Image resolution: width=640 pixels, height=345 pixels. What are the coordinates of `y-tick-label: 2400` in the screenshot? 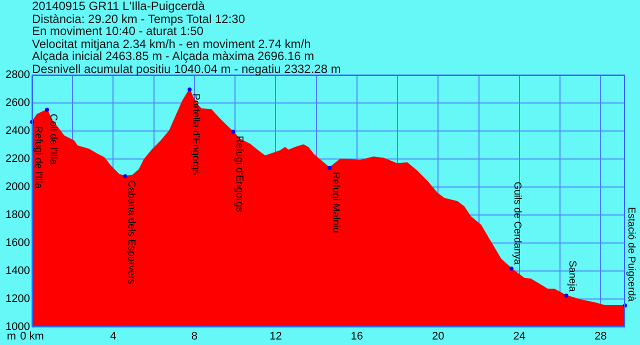 It's located at (18, 131).